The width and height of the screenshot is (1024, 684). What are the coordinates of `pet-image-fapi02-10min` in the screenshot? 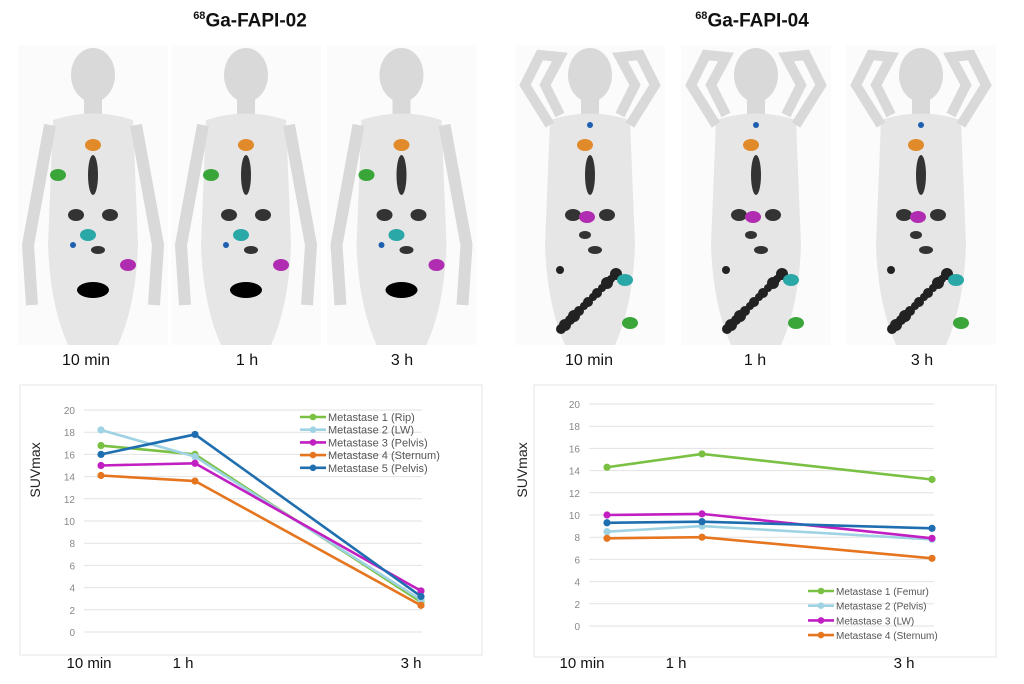 It's located at (93, 195).